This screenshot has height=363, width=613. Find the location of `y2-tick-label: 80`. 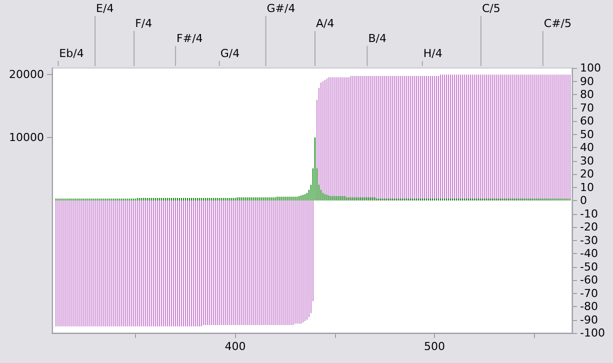

y2-tick-label: 80 is located at coordinates (587, 94).